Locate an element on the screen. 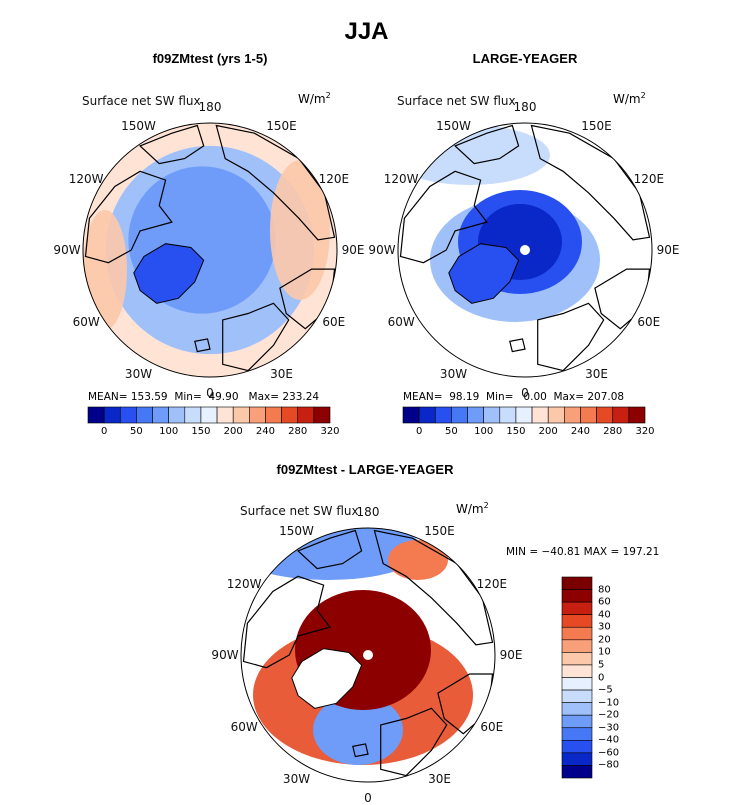  colorbar-tick-label: 100 is located at coordinates (169, 431).